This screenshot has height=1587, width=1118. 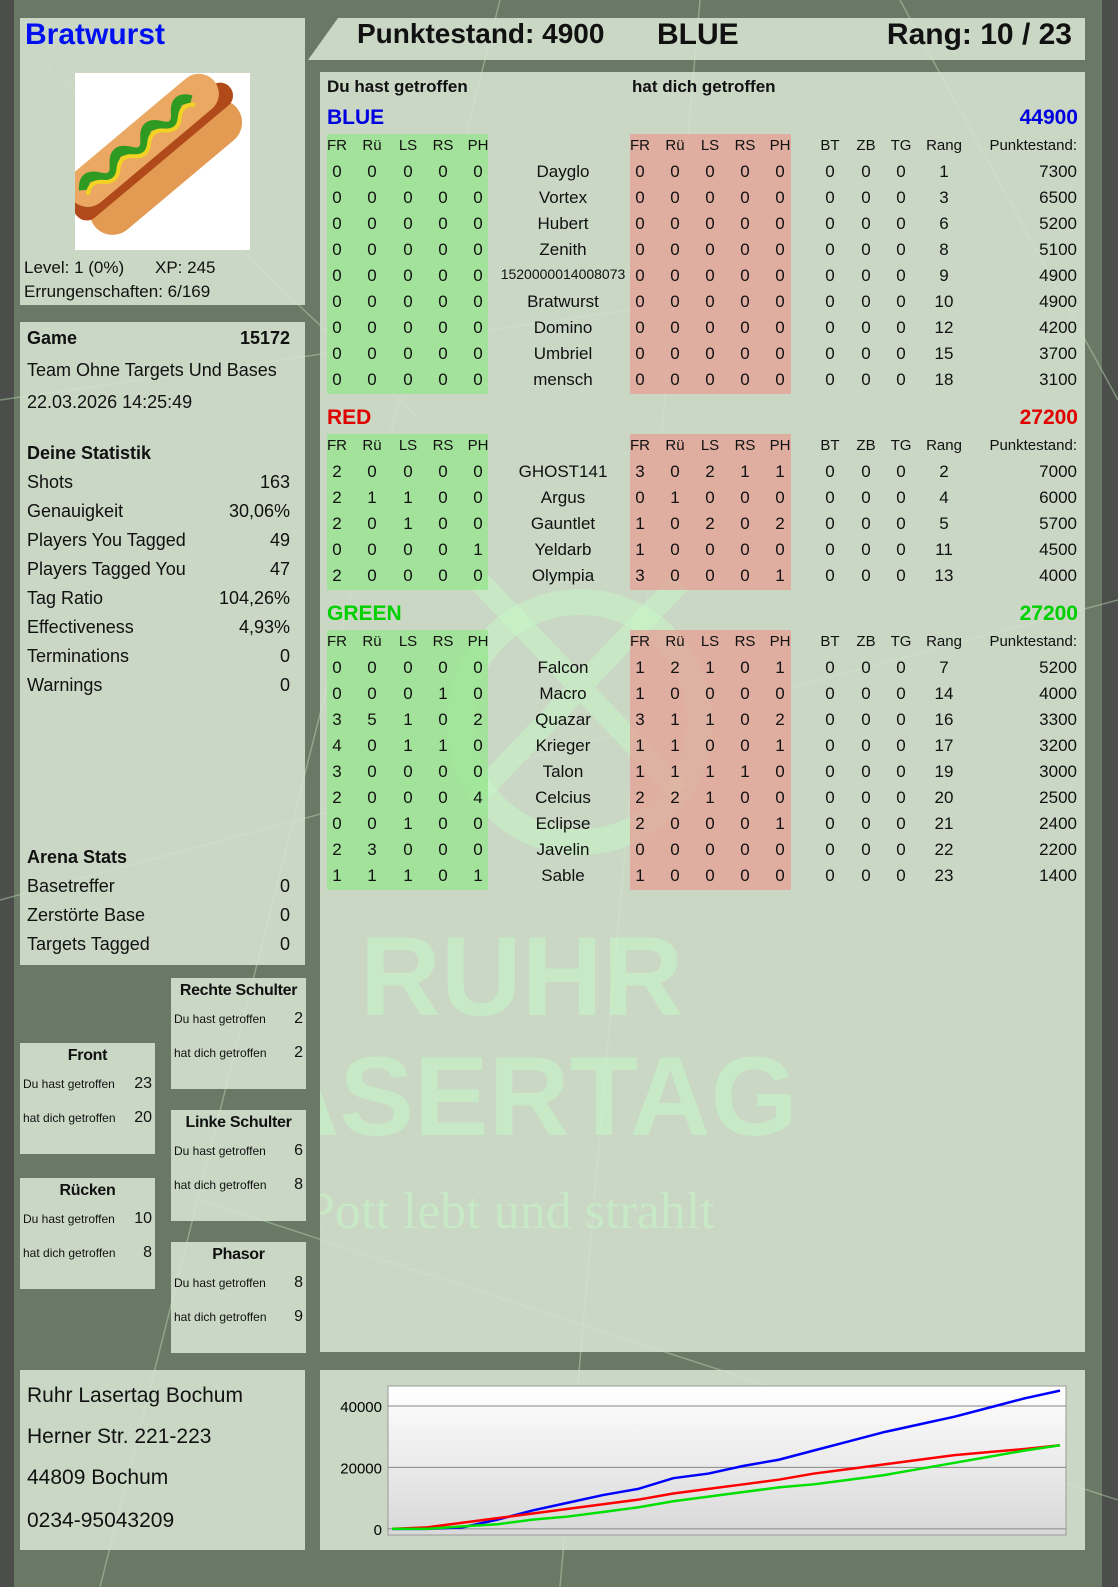 What do you see at coordinates (563, 249) in the screenshot?
I see `player-name: Zenith` at bounding box center [563, 249].